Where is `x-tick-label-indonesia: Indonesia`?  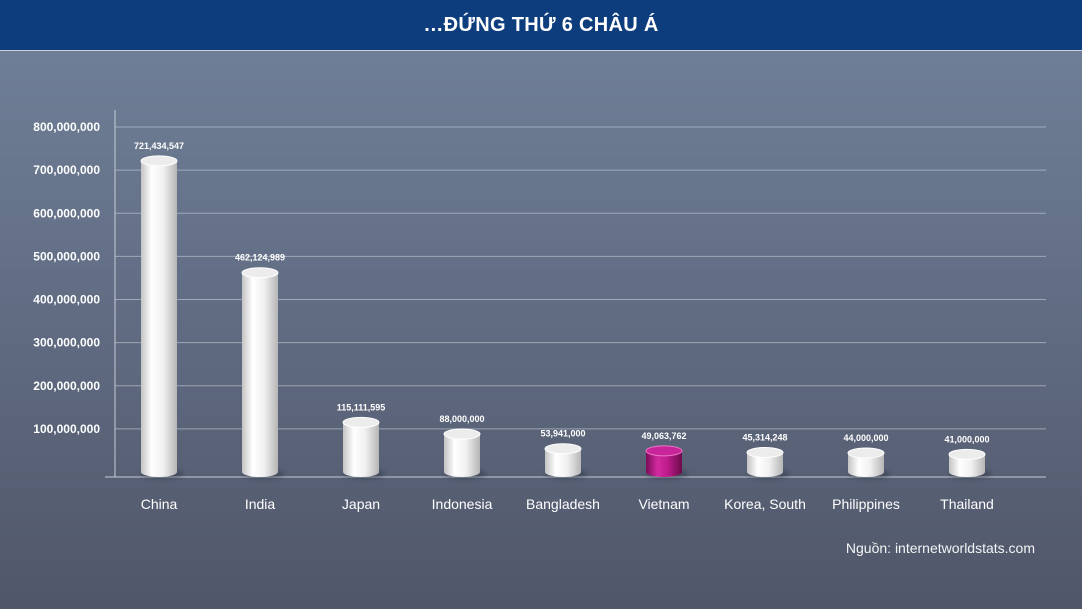 x-tick-label-indonesia: Indonesia is located at coordinates (462, 504).